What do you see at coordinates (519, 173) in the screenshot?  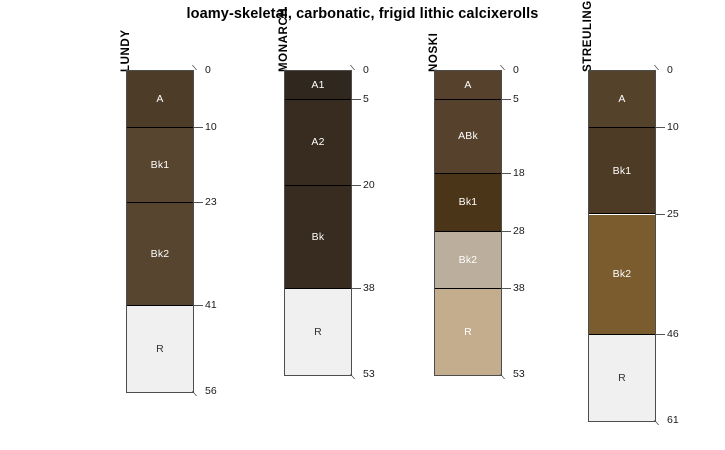 I see `axis-tick-label: 18` at bounding box center [519, 173].